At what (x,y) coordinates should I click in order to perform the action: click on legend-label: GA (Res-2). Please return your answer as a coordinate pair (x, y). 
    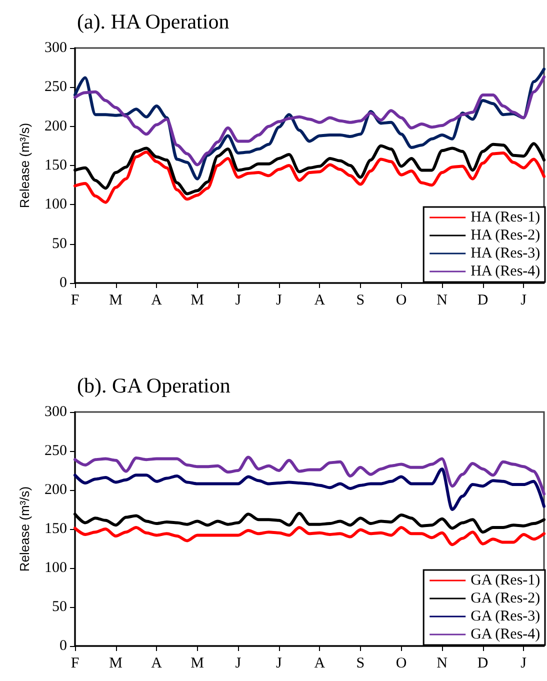
    Looking at the image, I should click on (505, 598).